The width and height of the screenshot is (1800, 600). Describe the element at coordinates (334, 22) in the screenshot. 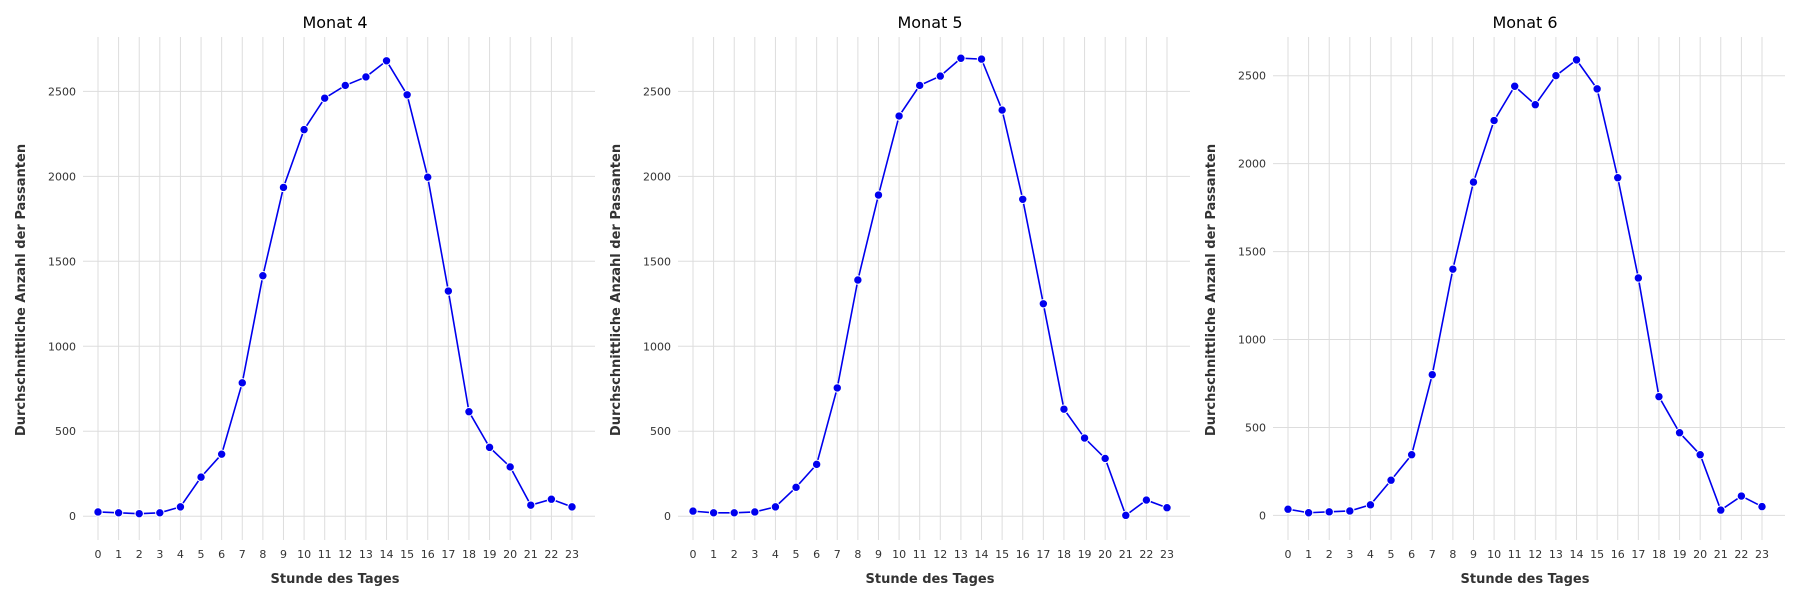

I see `chart-title: Monat 4` at that location.